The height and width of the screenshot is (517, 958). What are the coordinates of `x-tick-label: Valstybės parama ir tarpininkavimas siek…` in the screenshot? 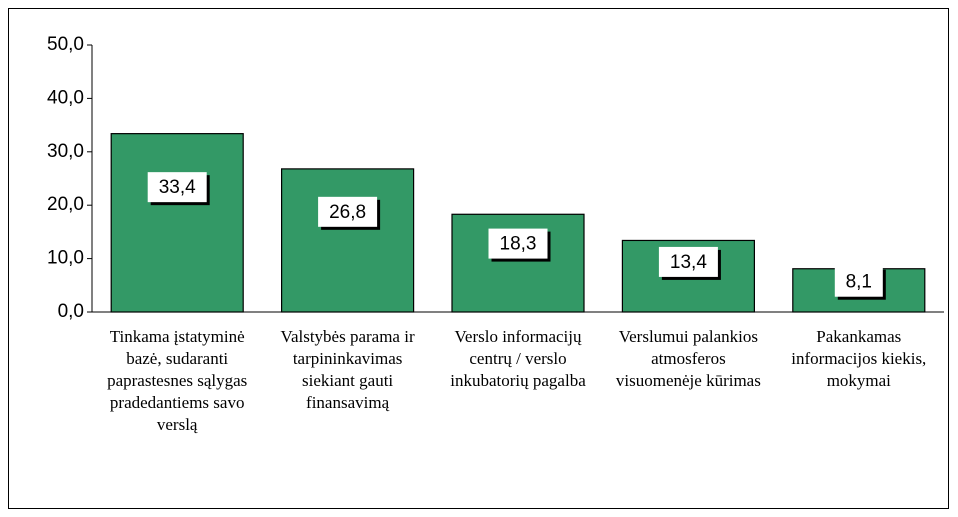 It's located at (347, 369).